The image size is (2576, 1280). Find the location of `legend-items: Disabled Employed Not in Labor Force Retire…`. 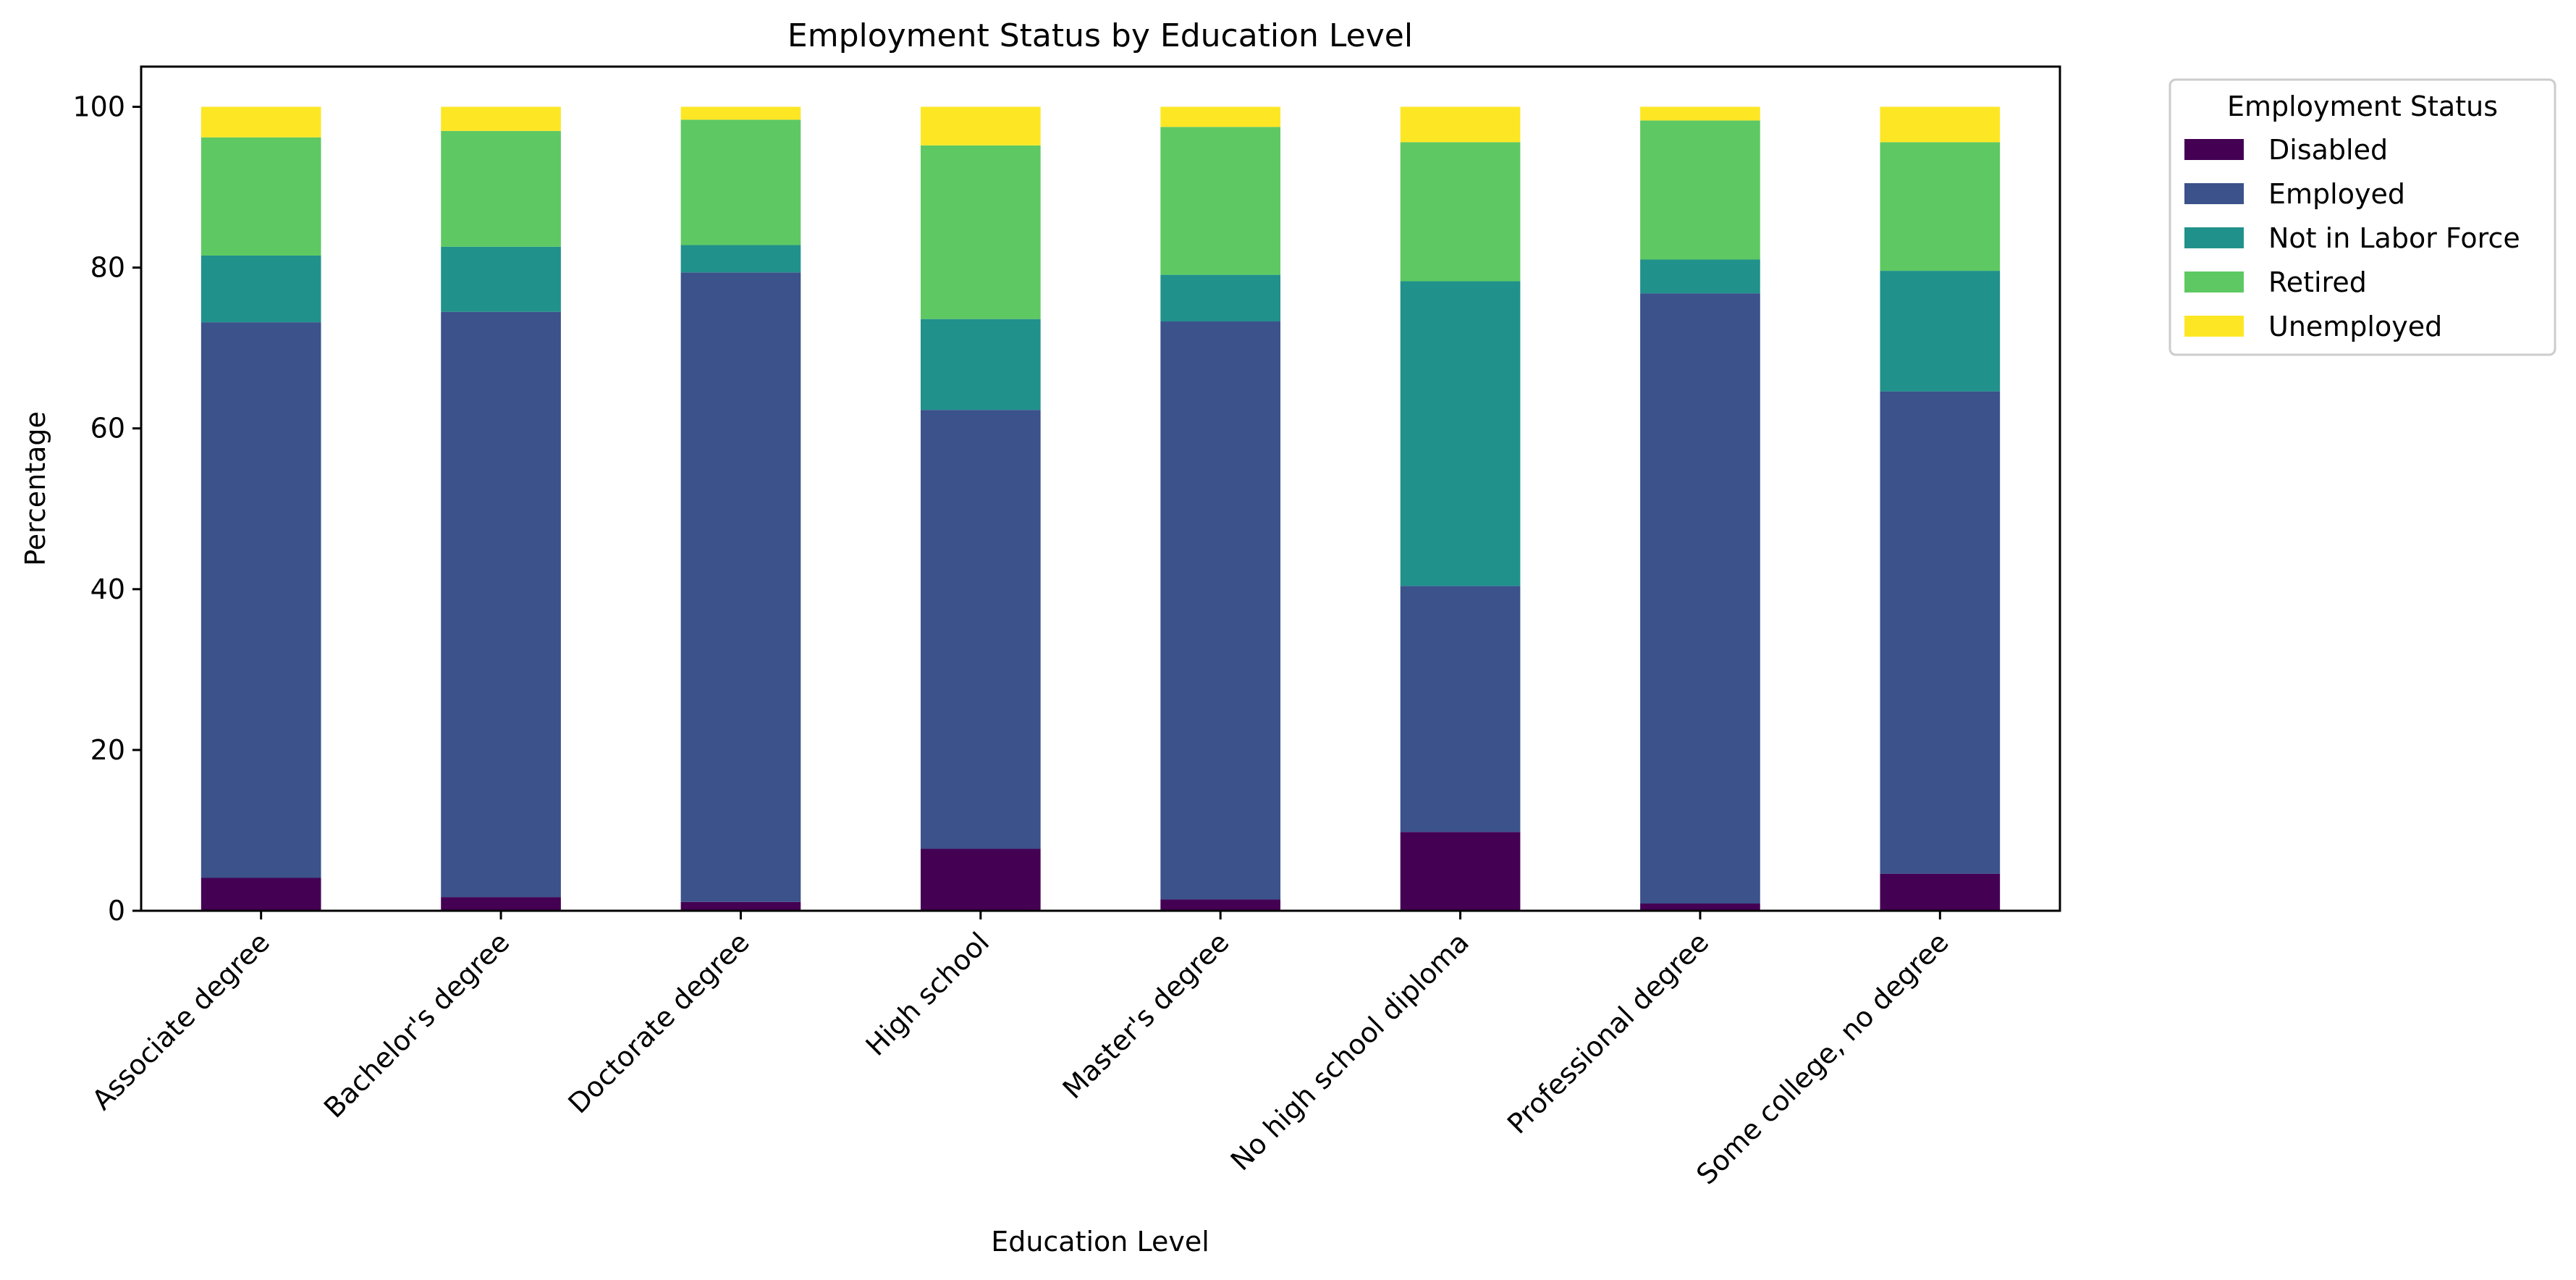

legend-items: Disabled Employed Not in Labor Force Retire… is located at coordinates (2352, 238).